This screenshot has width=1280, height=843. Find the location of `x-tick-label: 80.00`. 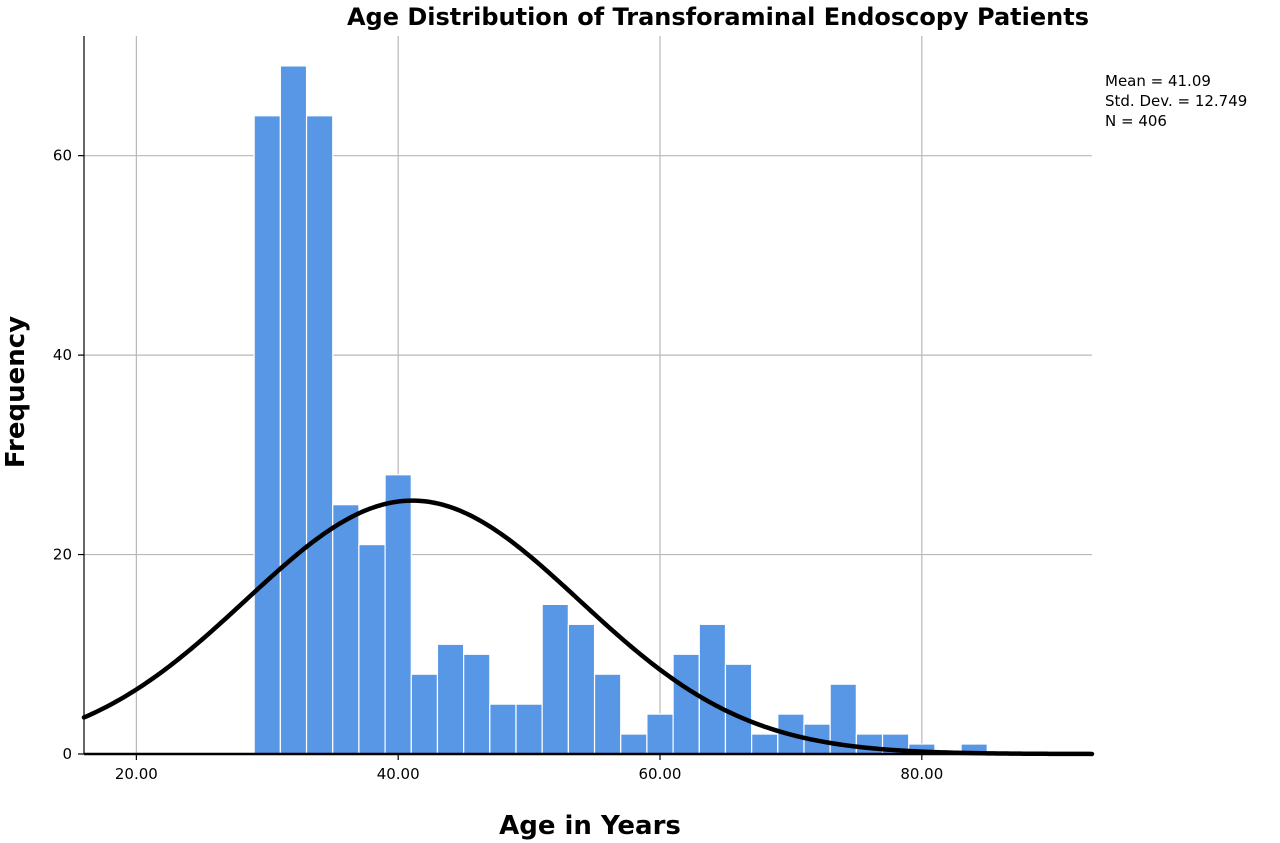

x-tick-label: 80.00 is located at coordinates (921, 774).